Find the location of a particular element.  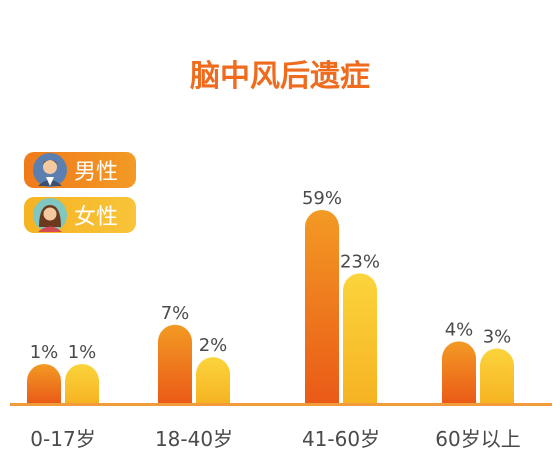

legend-label-female: 女性 is located at coordinates (96, 217).